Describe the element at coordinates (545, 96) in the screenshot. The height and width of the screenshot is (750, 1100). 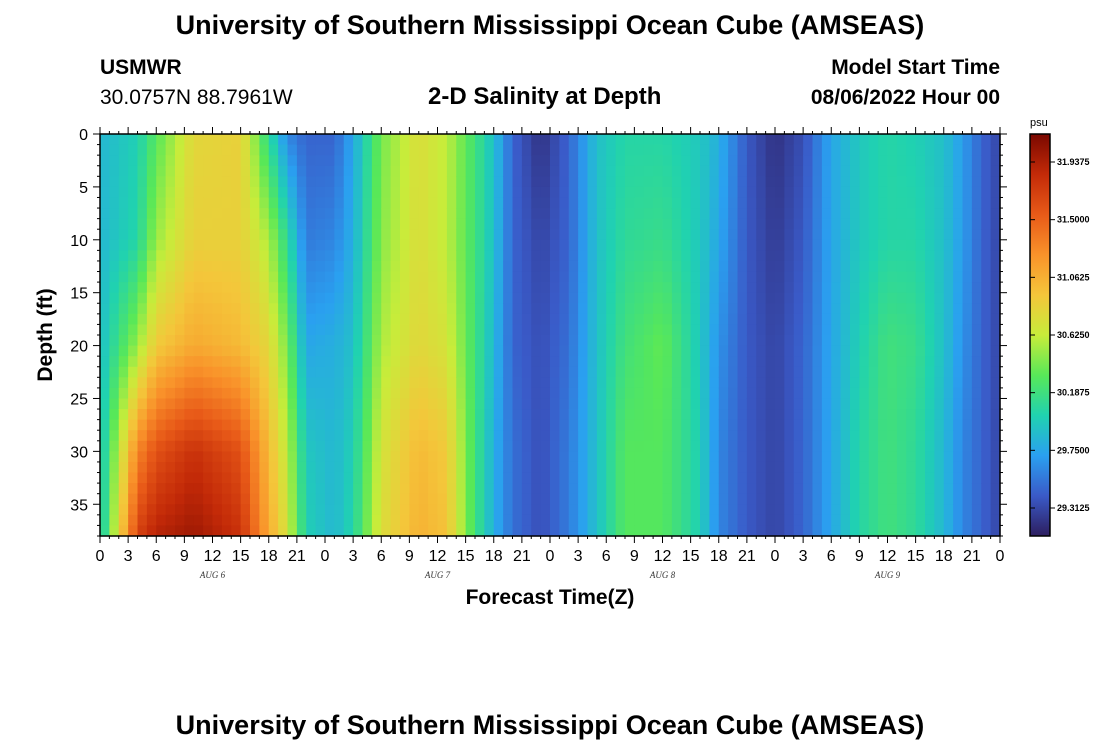
I see `plot-title: 2-D Salinity at Depth` at that location.